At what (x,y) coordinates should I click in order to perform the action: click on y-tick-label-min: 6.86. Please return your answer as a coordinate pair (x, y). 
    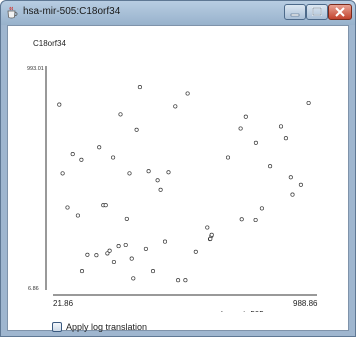
    Looking at the image, I should click on (33, 289).